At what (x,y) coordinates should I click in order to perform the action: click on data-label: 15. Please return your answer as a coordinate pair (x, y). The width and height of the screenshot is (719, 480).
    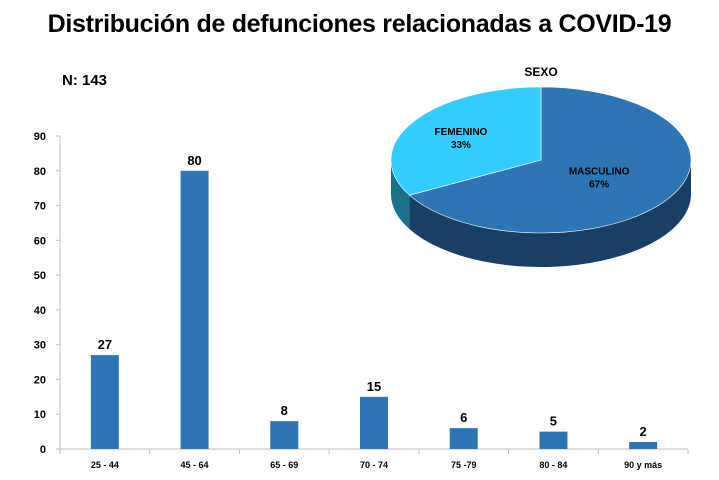
    Looking at the image, I should click on (374, 386).